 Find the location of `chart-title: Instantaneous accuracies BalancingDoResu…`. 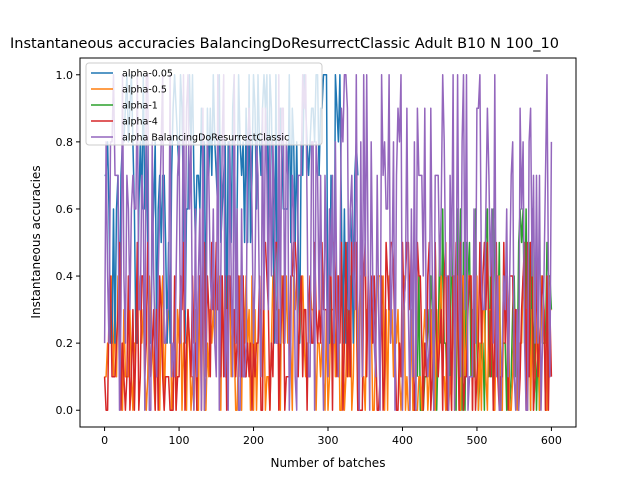

chart-title: Instantaneous accuracies BalancingDoResu… is located at coordinates (284, 44).